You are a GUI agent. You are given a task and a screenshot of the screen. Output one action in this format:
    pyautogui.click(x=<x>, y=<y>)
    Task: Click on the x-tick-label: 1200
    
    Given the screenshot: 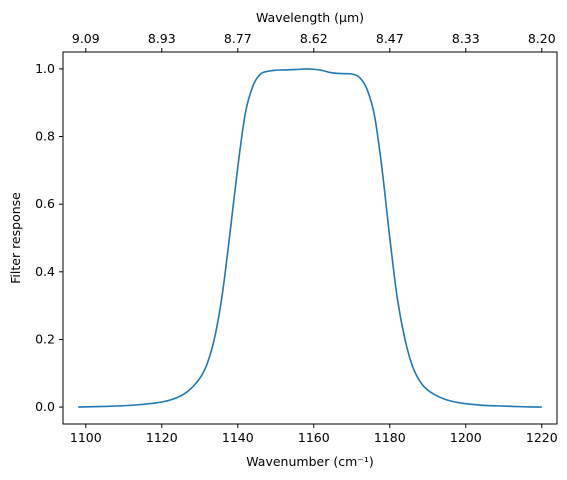 What is the action you would take?
    pyautogui.click(x=466, y=437)
    